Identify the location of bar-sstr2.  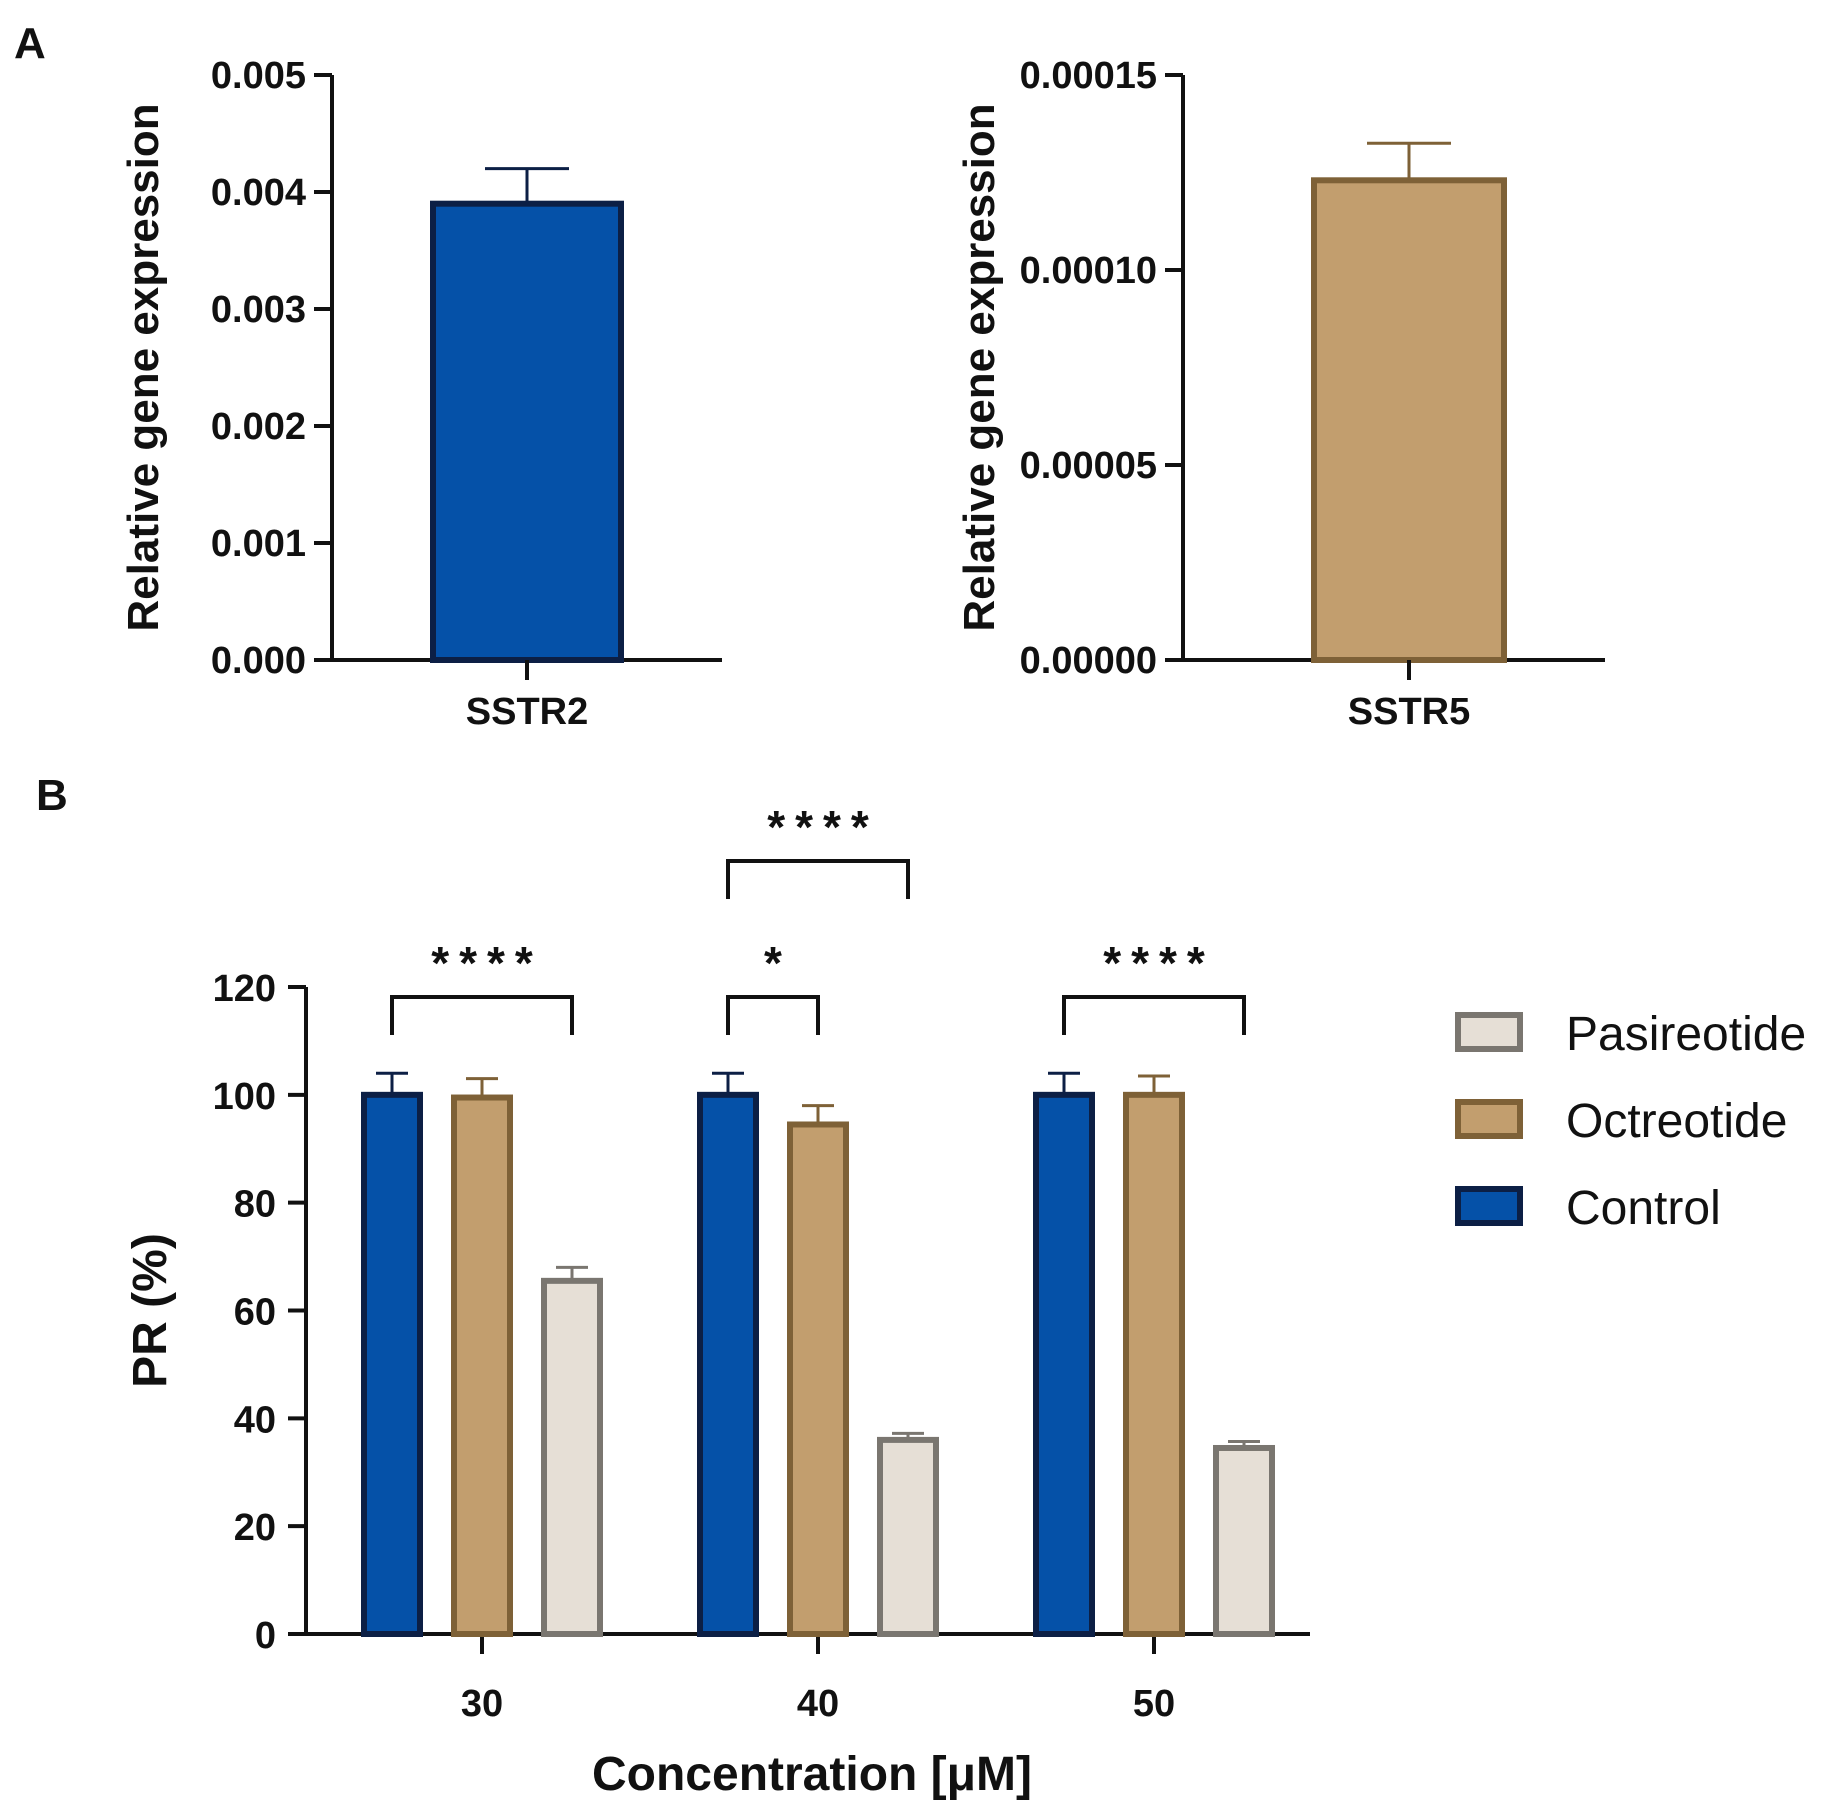
(527, 431).